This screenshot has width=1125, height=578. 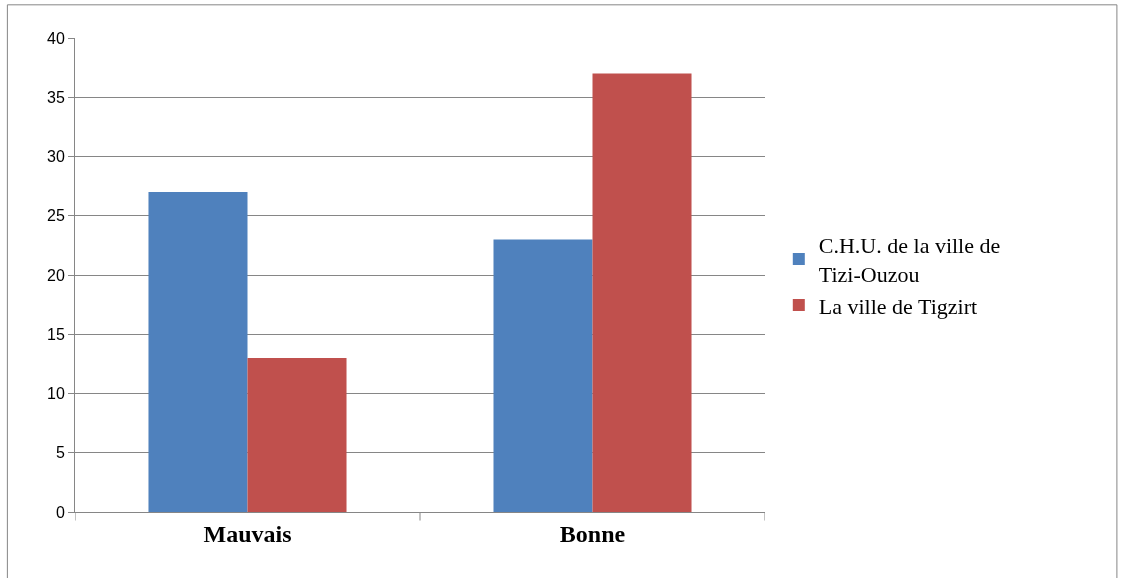 What do you see at coordinates (56, 394) in the screenshot?
I see `y-tick-label: 10` at bounding box center [56, 394].